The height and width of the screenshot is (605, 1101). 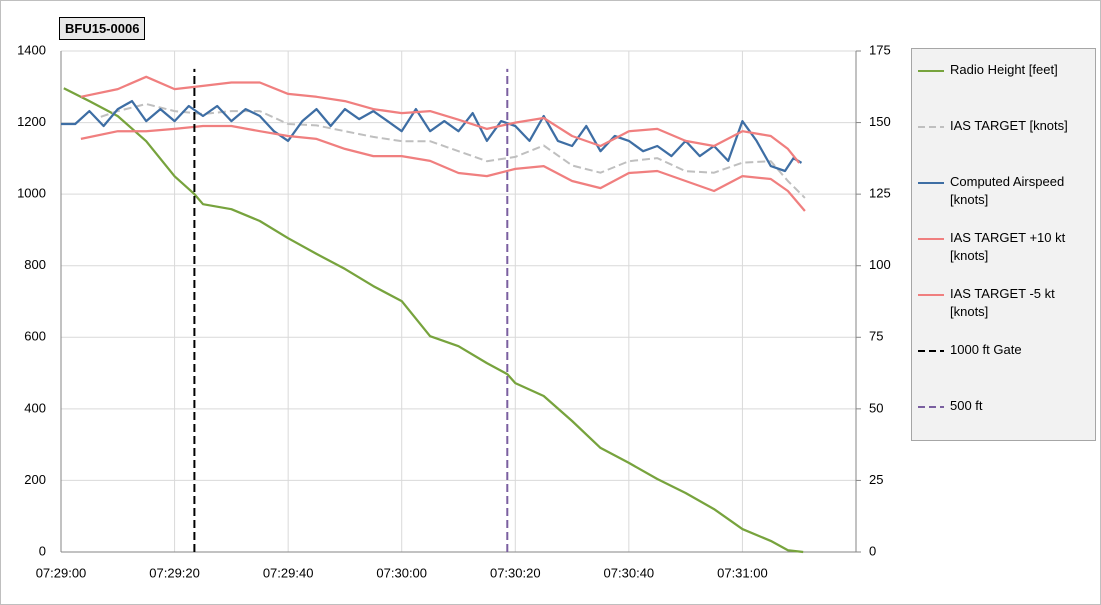 What do you see at coordinates (401, 572) in the screenshot?
I see `x-tick-label: 07:30:00` at bounding box center [401, 572].